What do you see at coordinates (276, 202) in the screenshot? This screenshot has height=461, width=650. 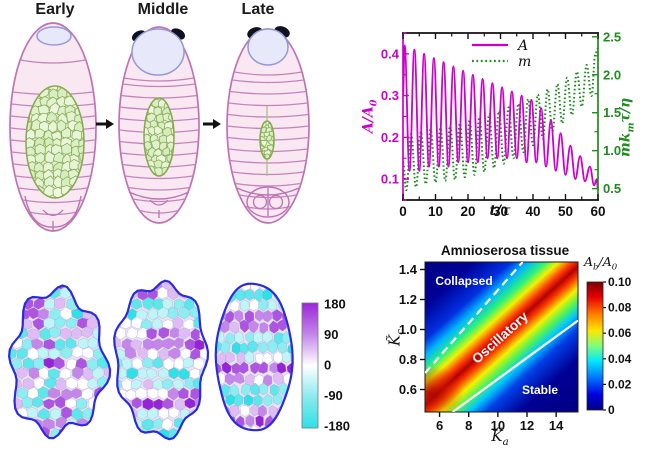 I see `spiracle-right` at bounding box center [276, 202].